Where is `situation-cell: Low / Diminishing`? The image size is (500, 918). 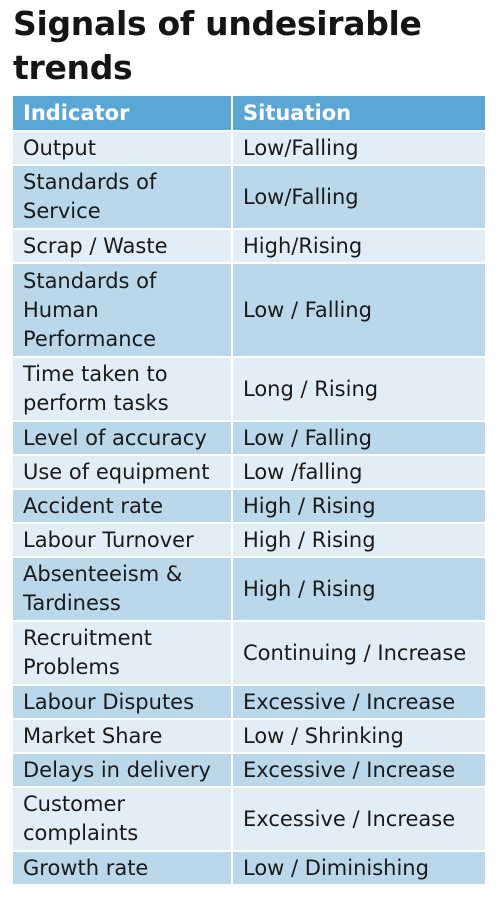
situation-cell: Low / Diminishing is located at coordinates (358, 868).